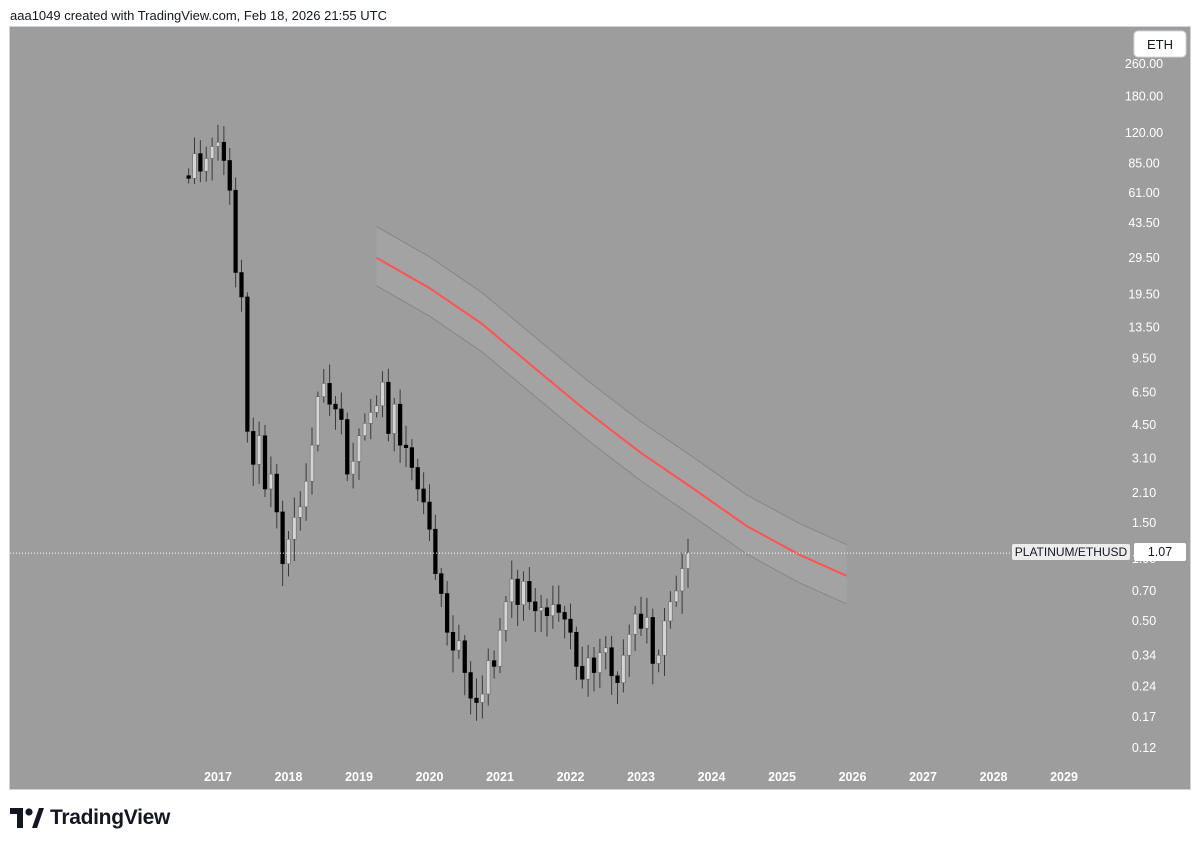 Image resolution: width=1200 pixels, height=848 pixels. Describe the element at coordinates (1144, 686) in the screenshot. I see `y-tick-label: 0.24` at that location.